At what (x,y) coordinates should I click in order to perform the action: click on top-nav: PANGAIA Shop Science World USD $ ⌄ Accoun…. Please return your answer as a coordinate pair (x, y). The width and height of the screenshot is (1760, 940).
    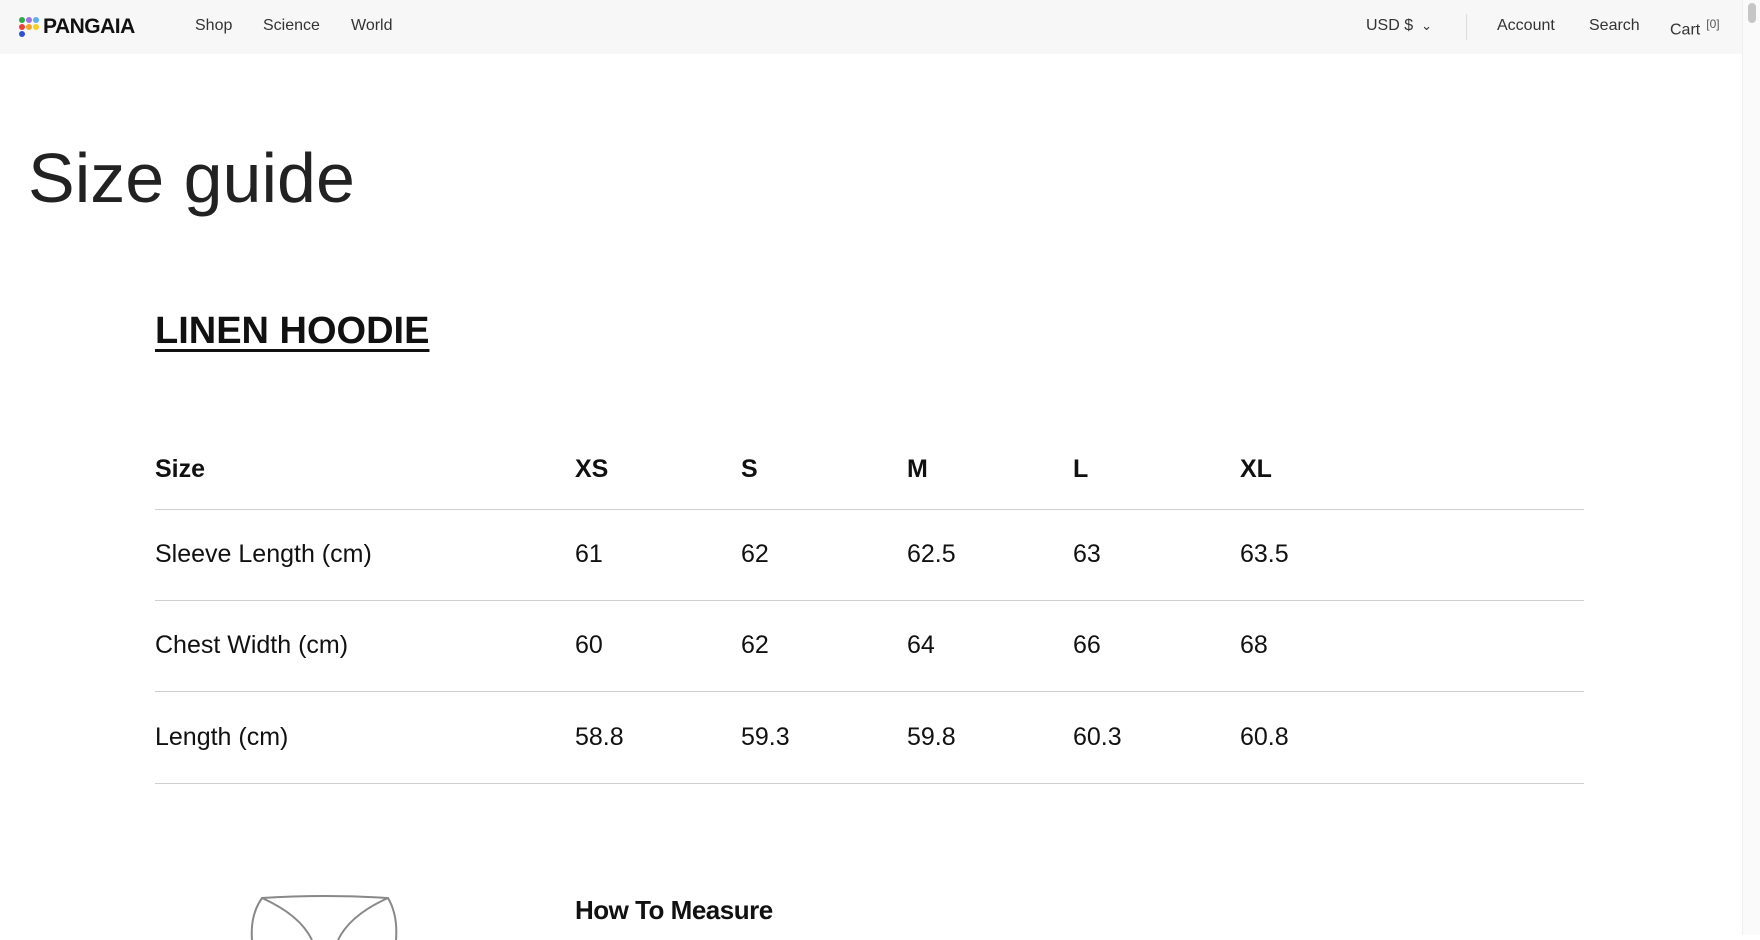
    Looking at the image, I should click on (871, 27).